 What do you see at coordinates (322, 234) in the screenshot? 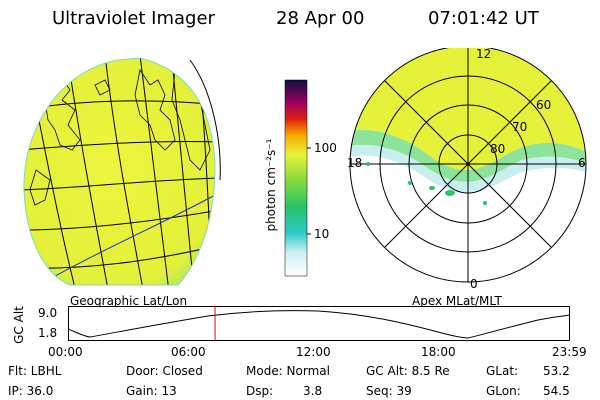
I see `colorbar-tick-label-10: 10` at bounding box center [322, 234].